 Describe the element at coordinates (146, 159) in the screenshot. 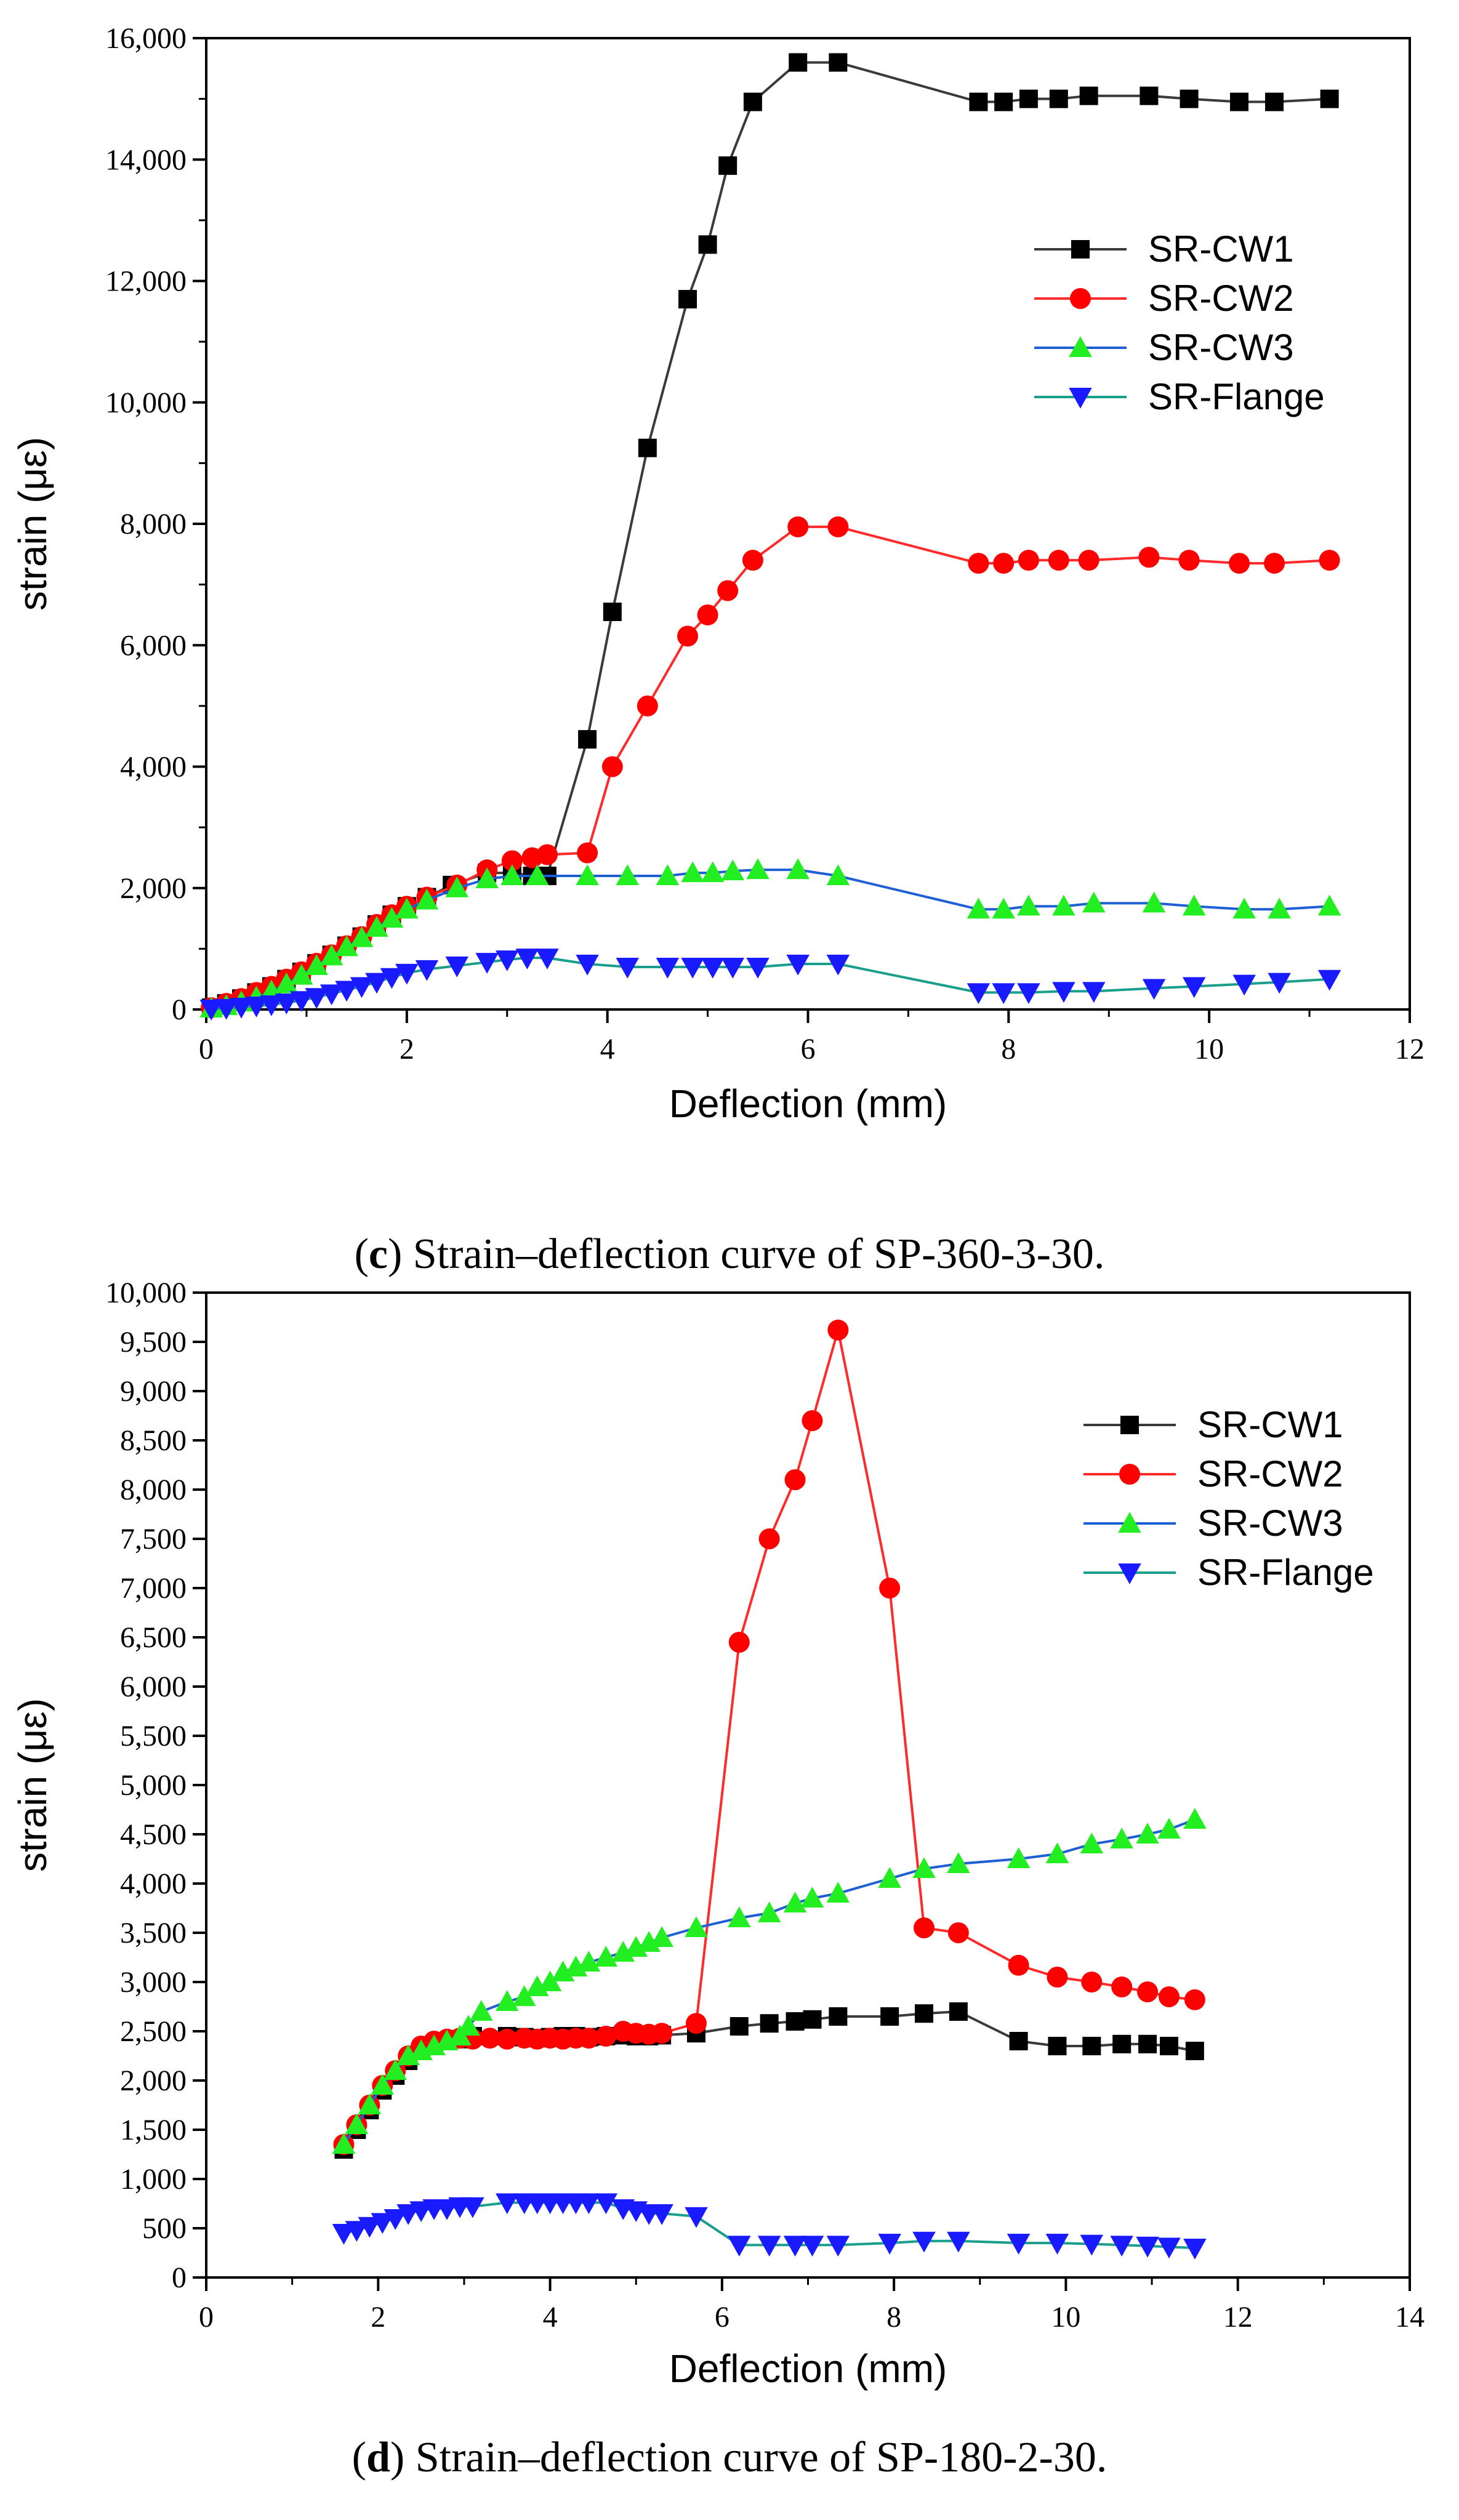

I see `y-tick-label: 14,000` at that location.